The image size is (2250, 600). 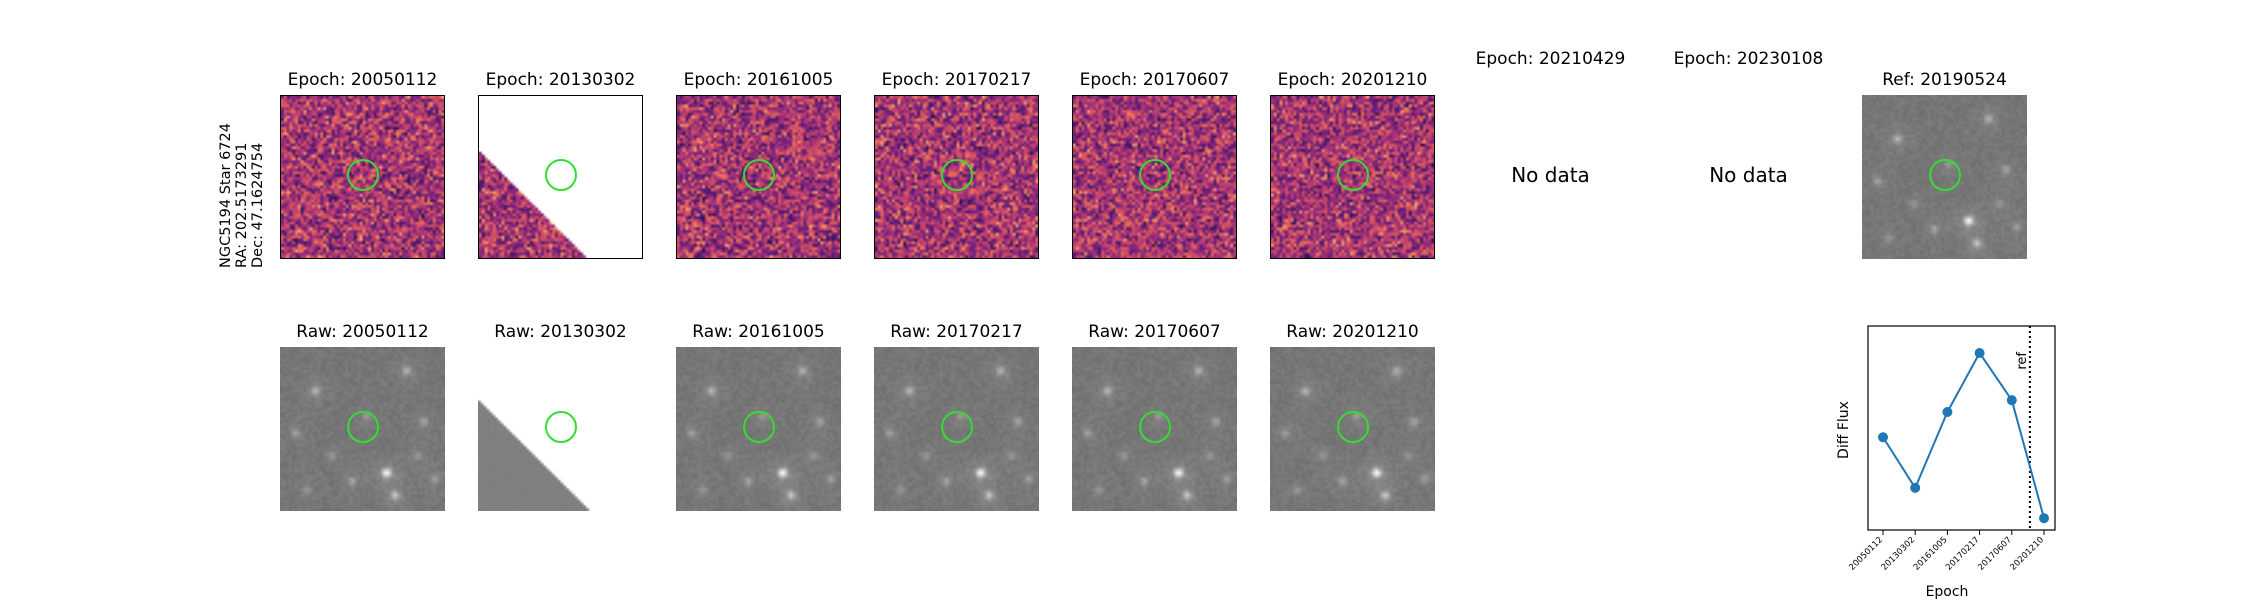 What do you see at coordinates (1931, 554) in the screenshot?
I see `x-tick-label-20161005: 20161005` at bounding box center [1931, 554].